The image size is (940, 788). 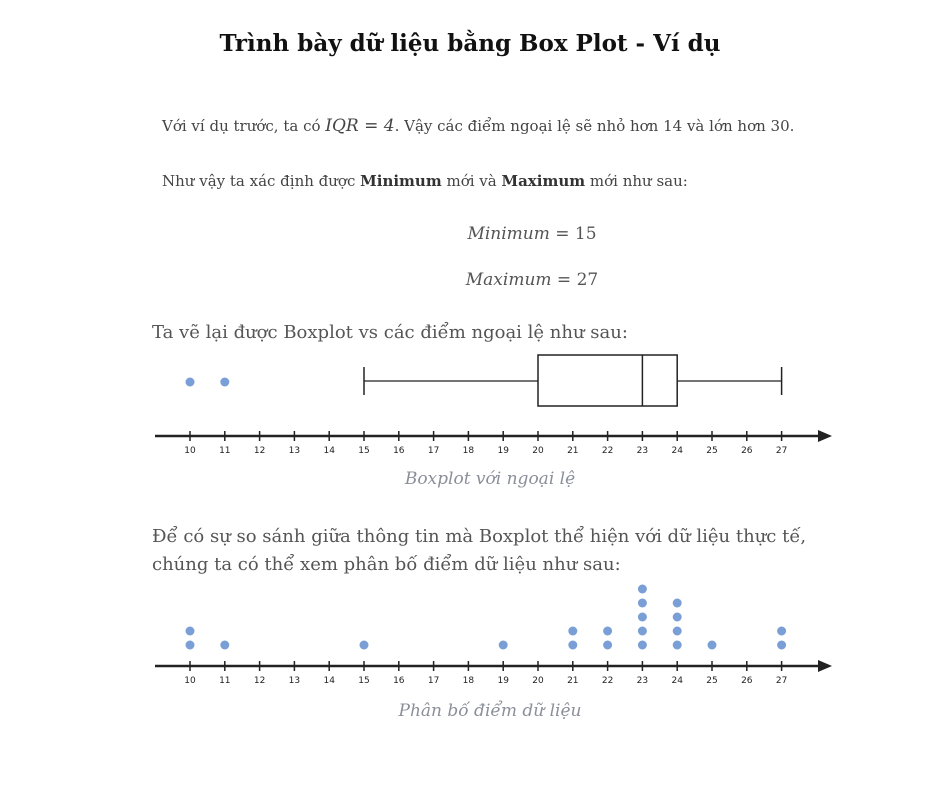 What do you see at coordinates (294, 451) in the screenshot?
I see `boxplot-tick-label-13: 13` at bounding box center [294, 451].